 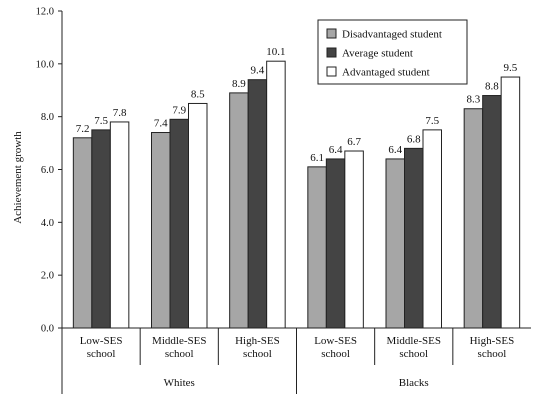 I want to click on data-label: 8.3, so click(x=474, y=100).